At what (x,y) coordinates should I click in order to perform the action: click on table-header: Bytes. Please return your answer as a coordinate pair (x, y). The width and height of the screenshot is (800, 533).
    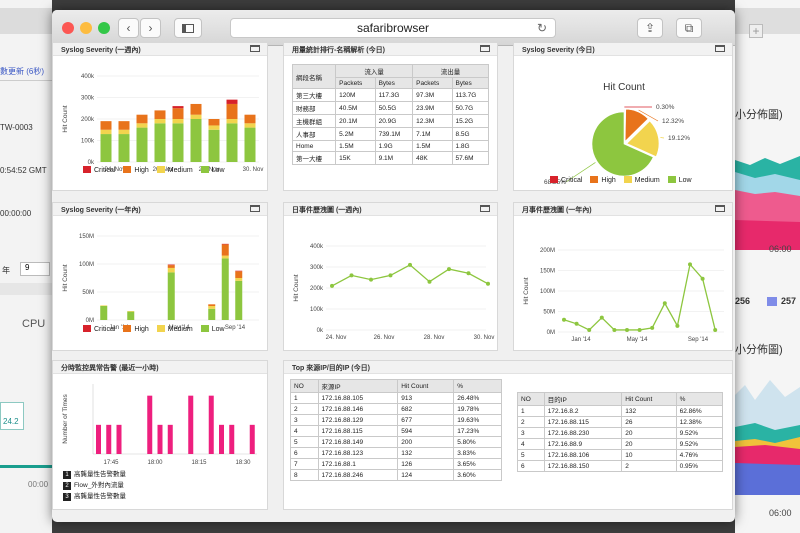
    Looking at the image, I should click on (394, 83).